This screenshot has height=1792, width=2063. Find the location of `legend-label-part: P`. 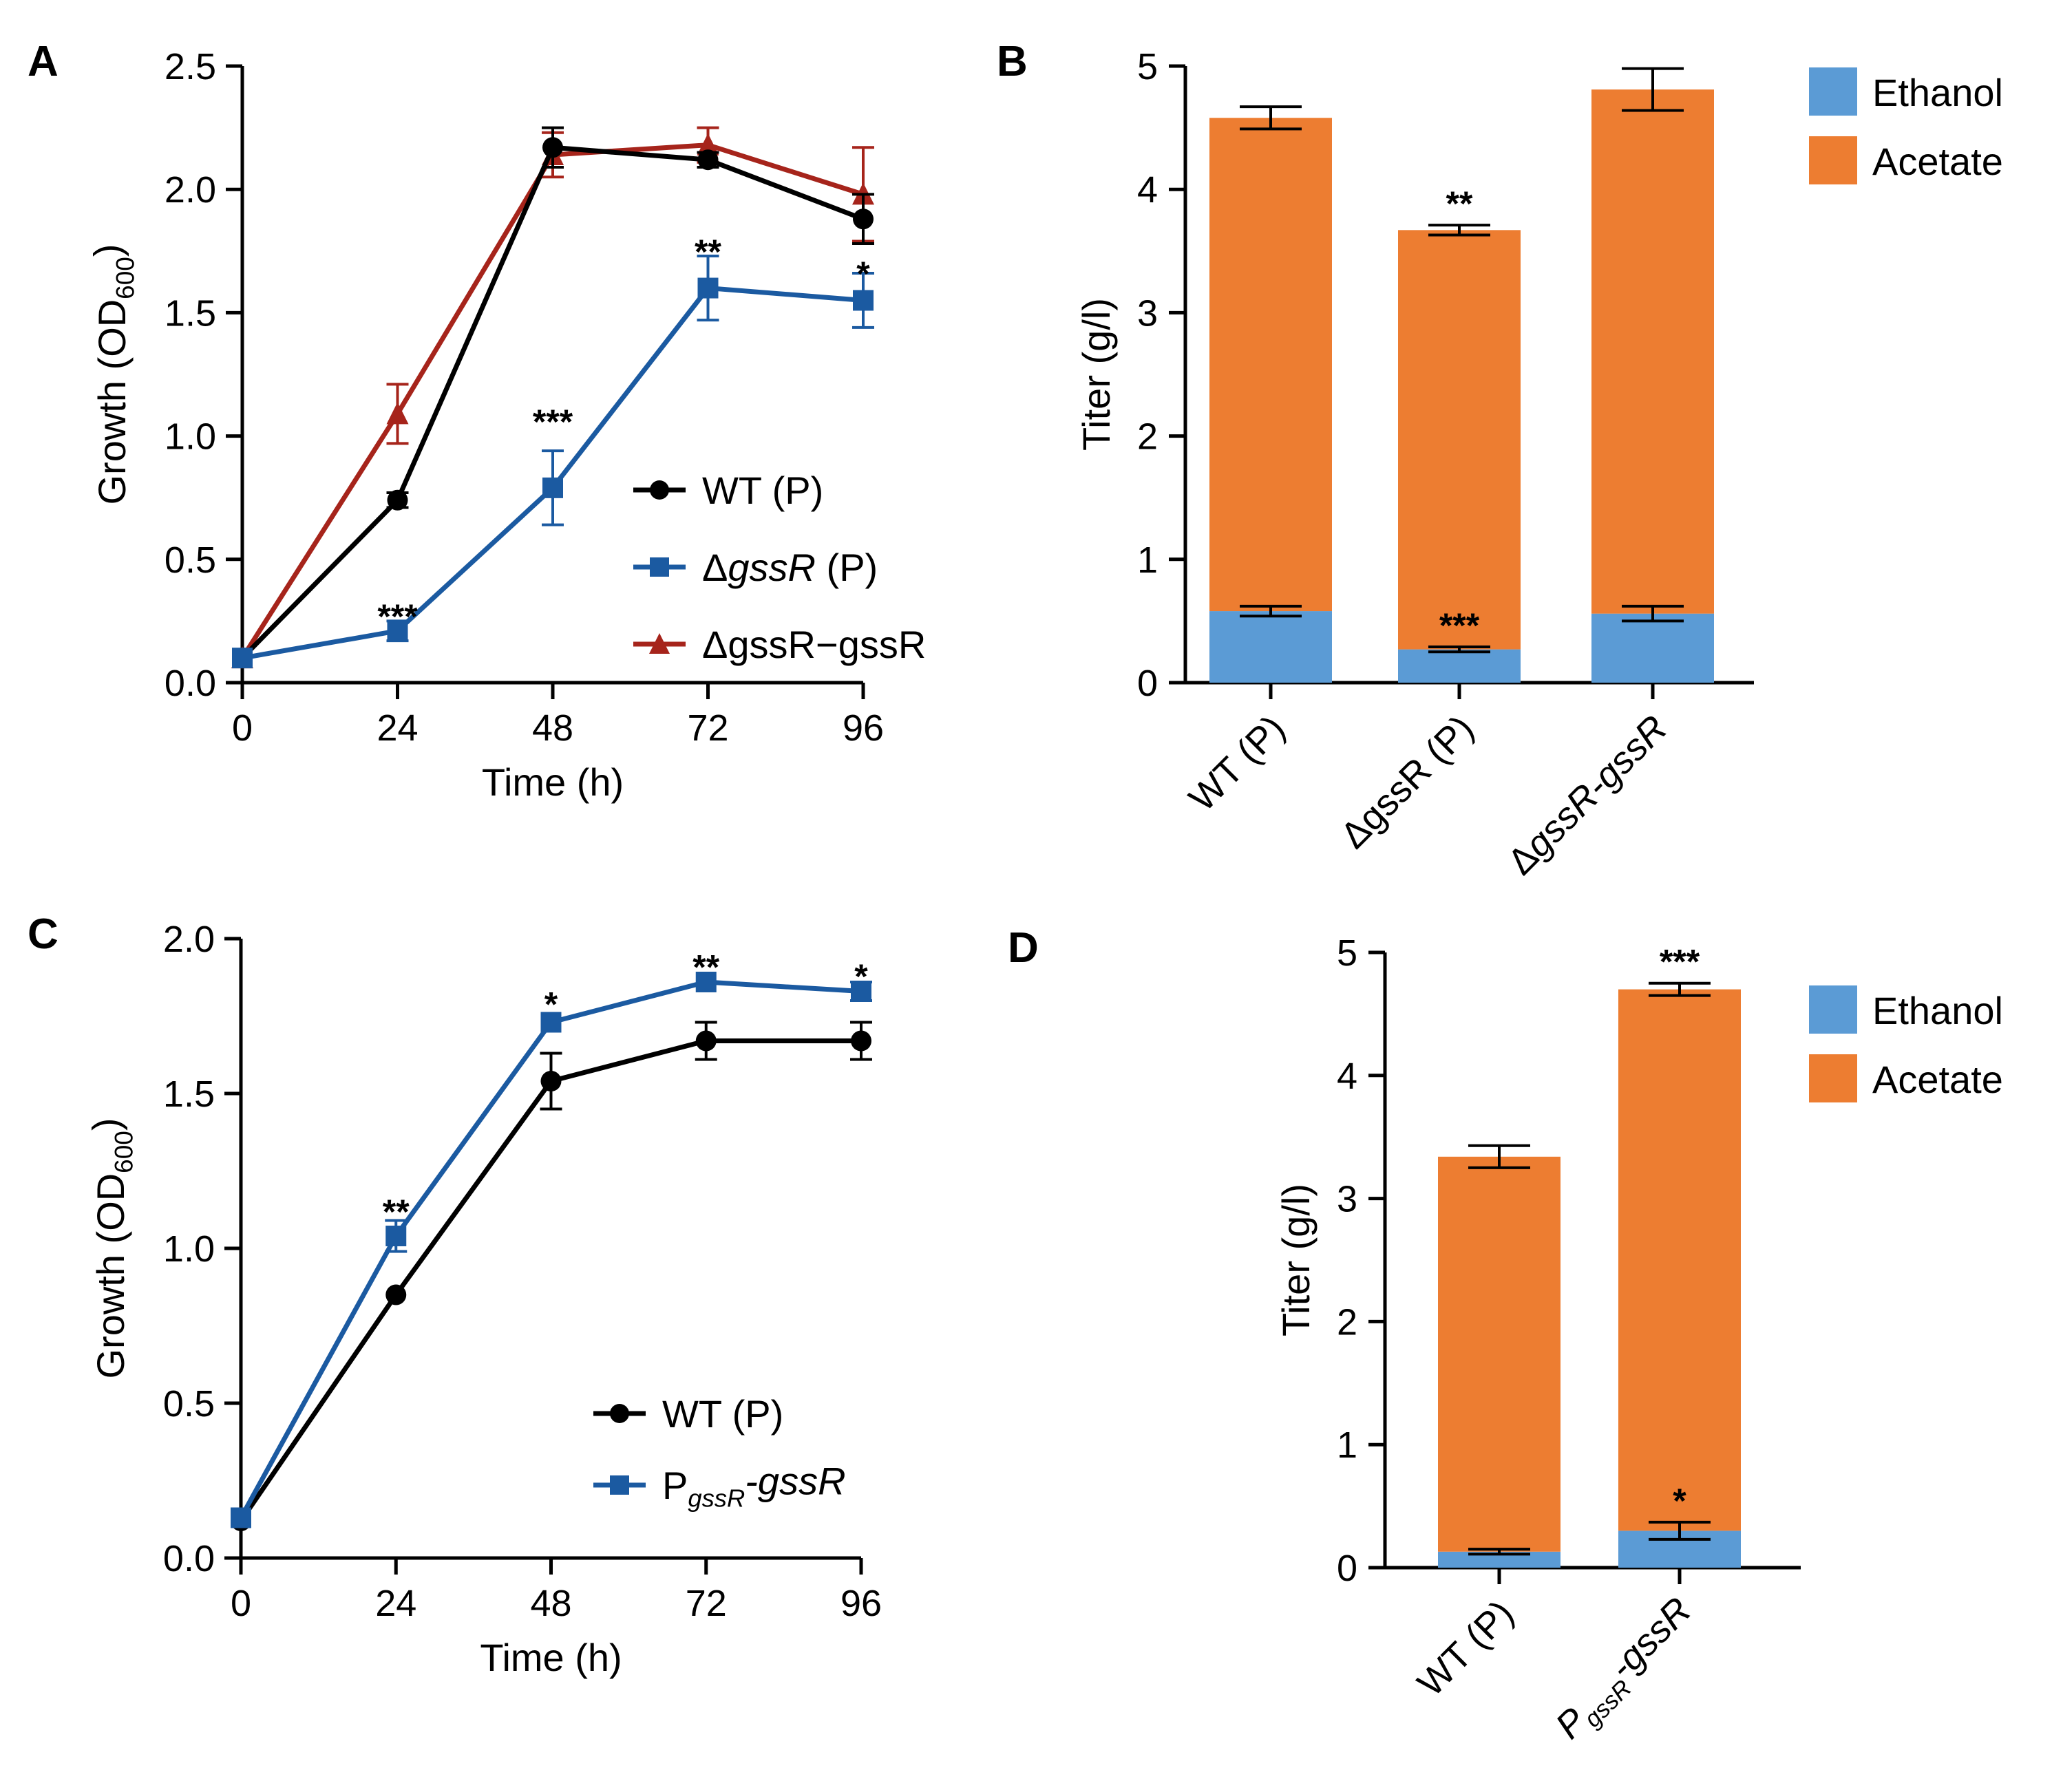

legend-label-part: P is located at coordinates (675, 1486).